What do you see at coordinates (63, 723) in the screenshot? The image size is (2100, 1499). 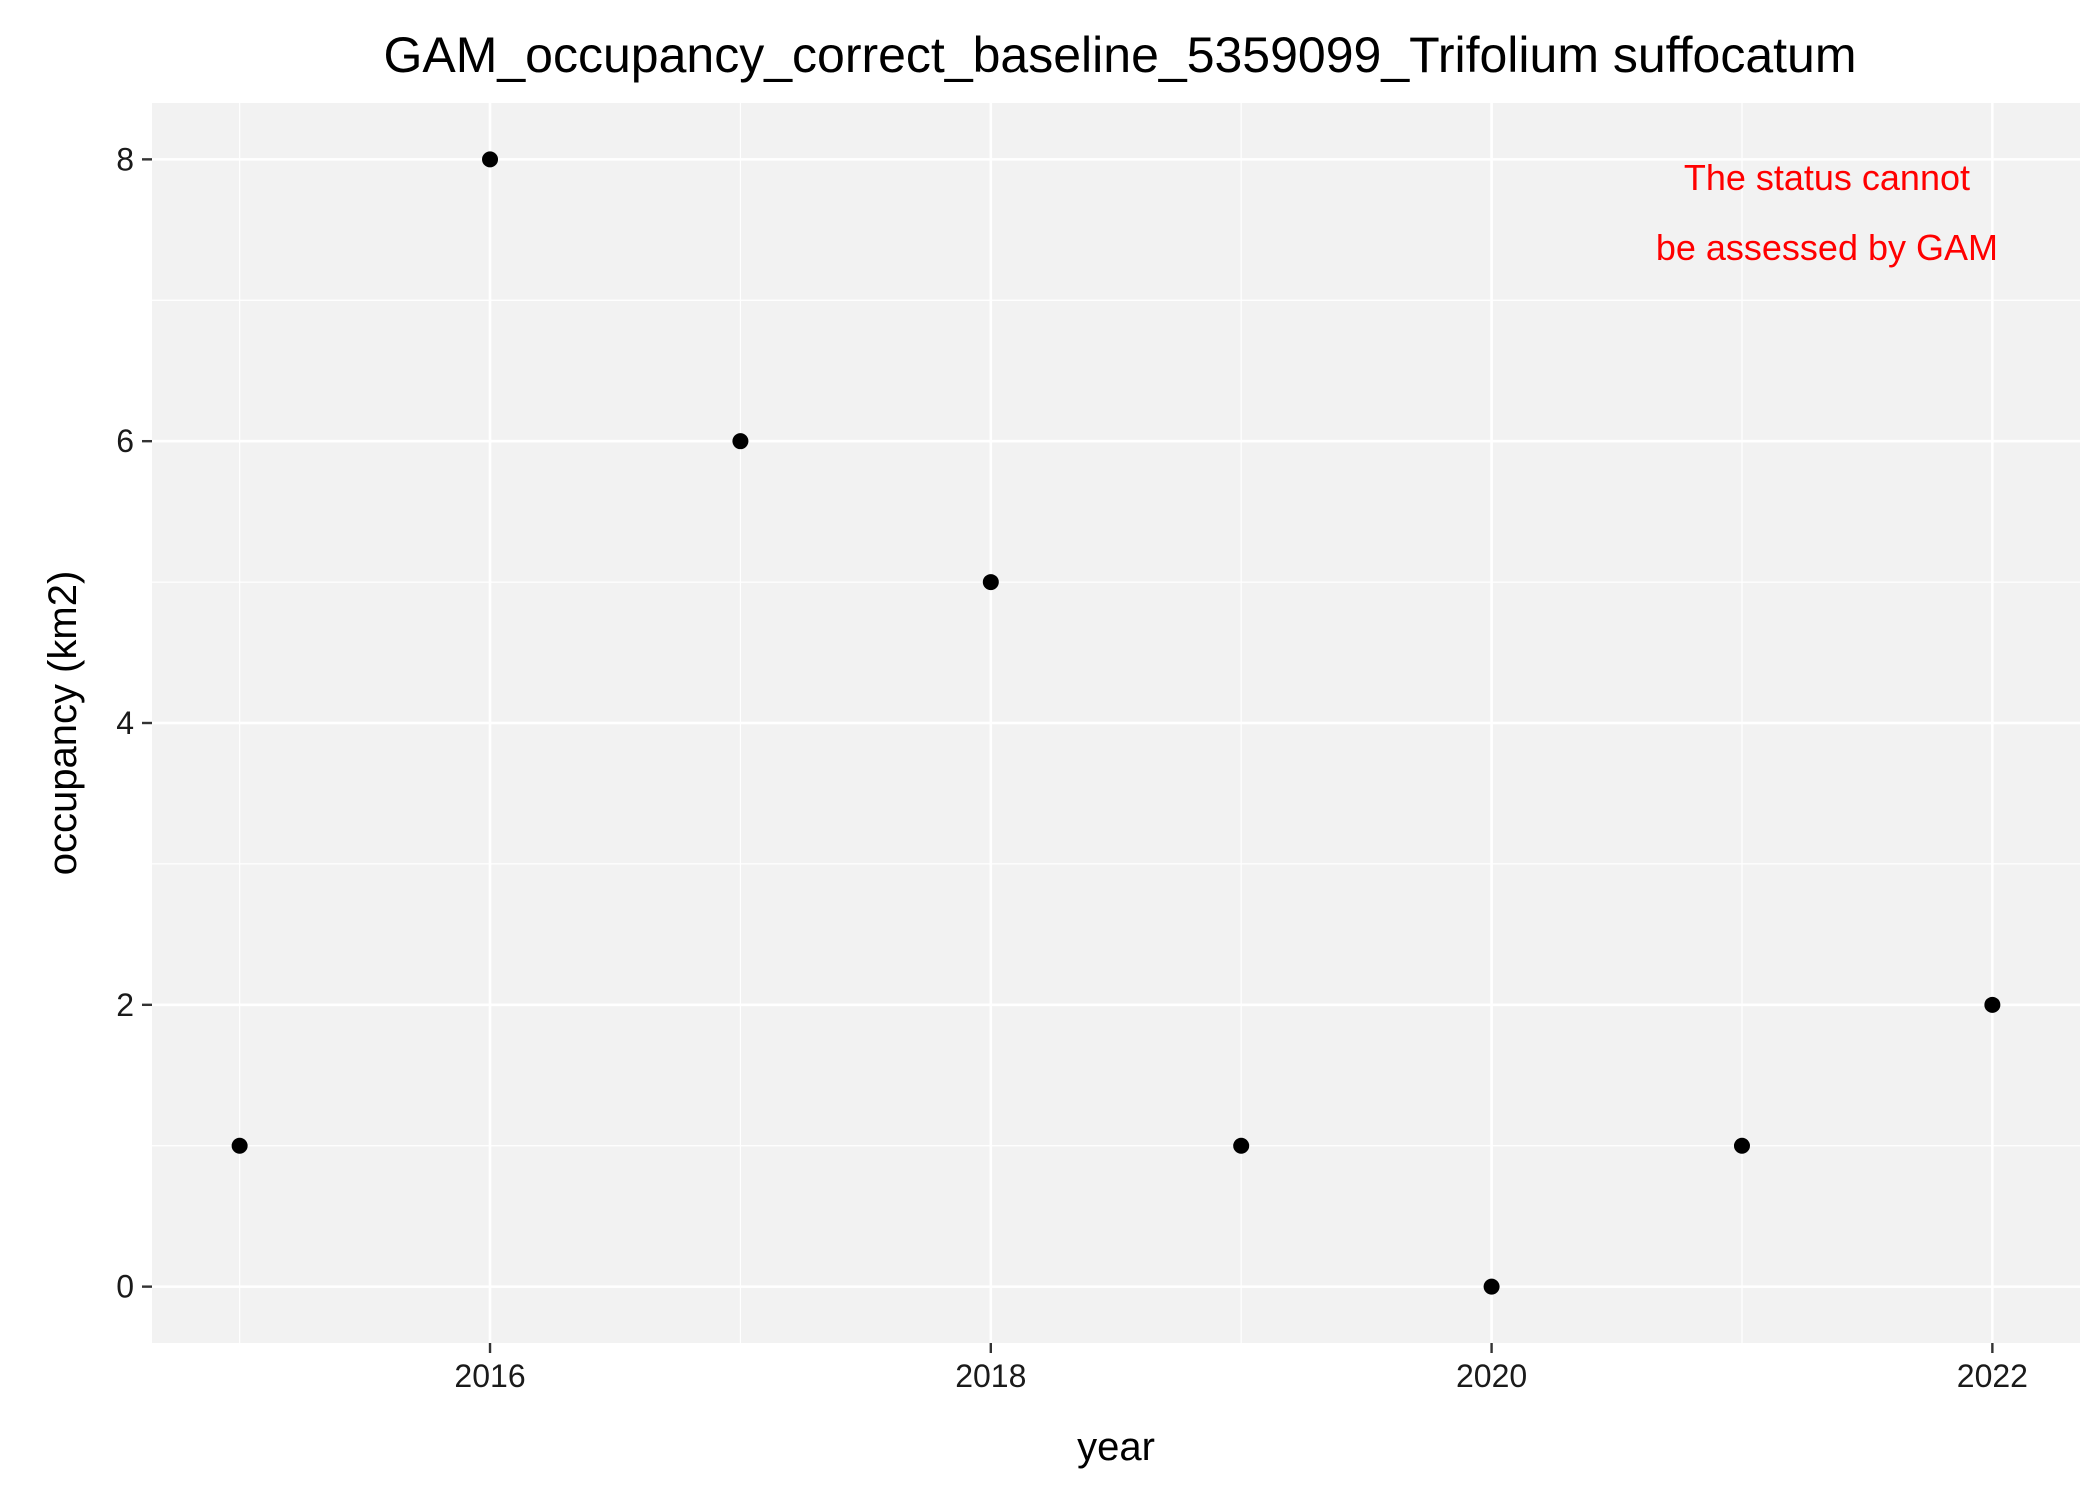 I see `y-axis-title: occupancy (km2)` at bounding box center [63, 723].